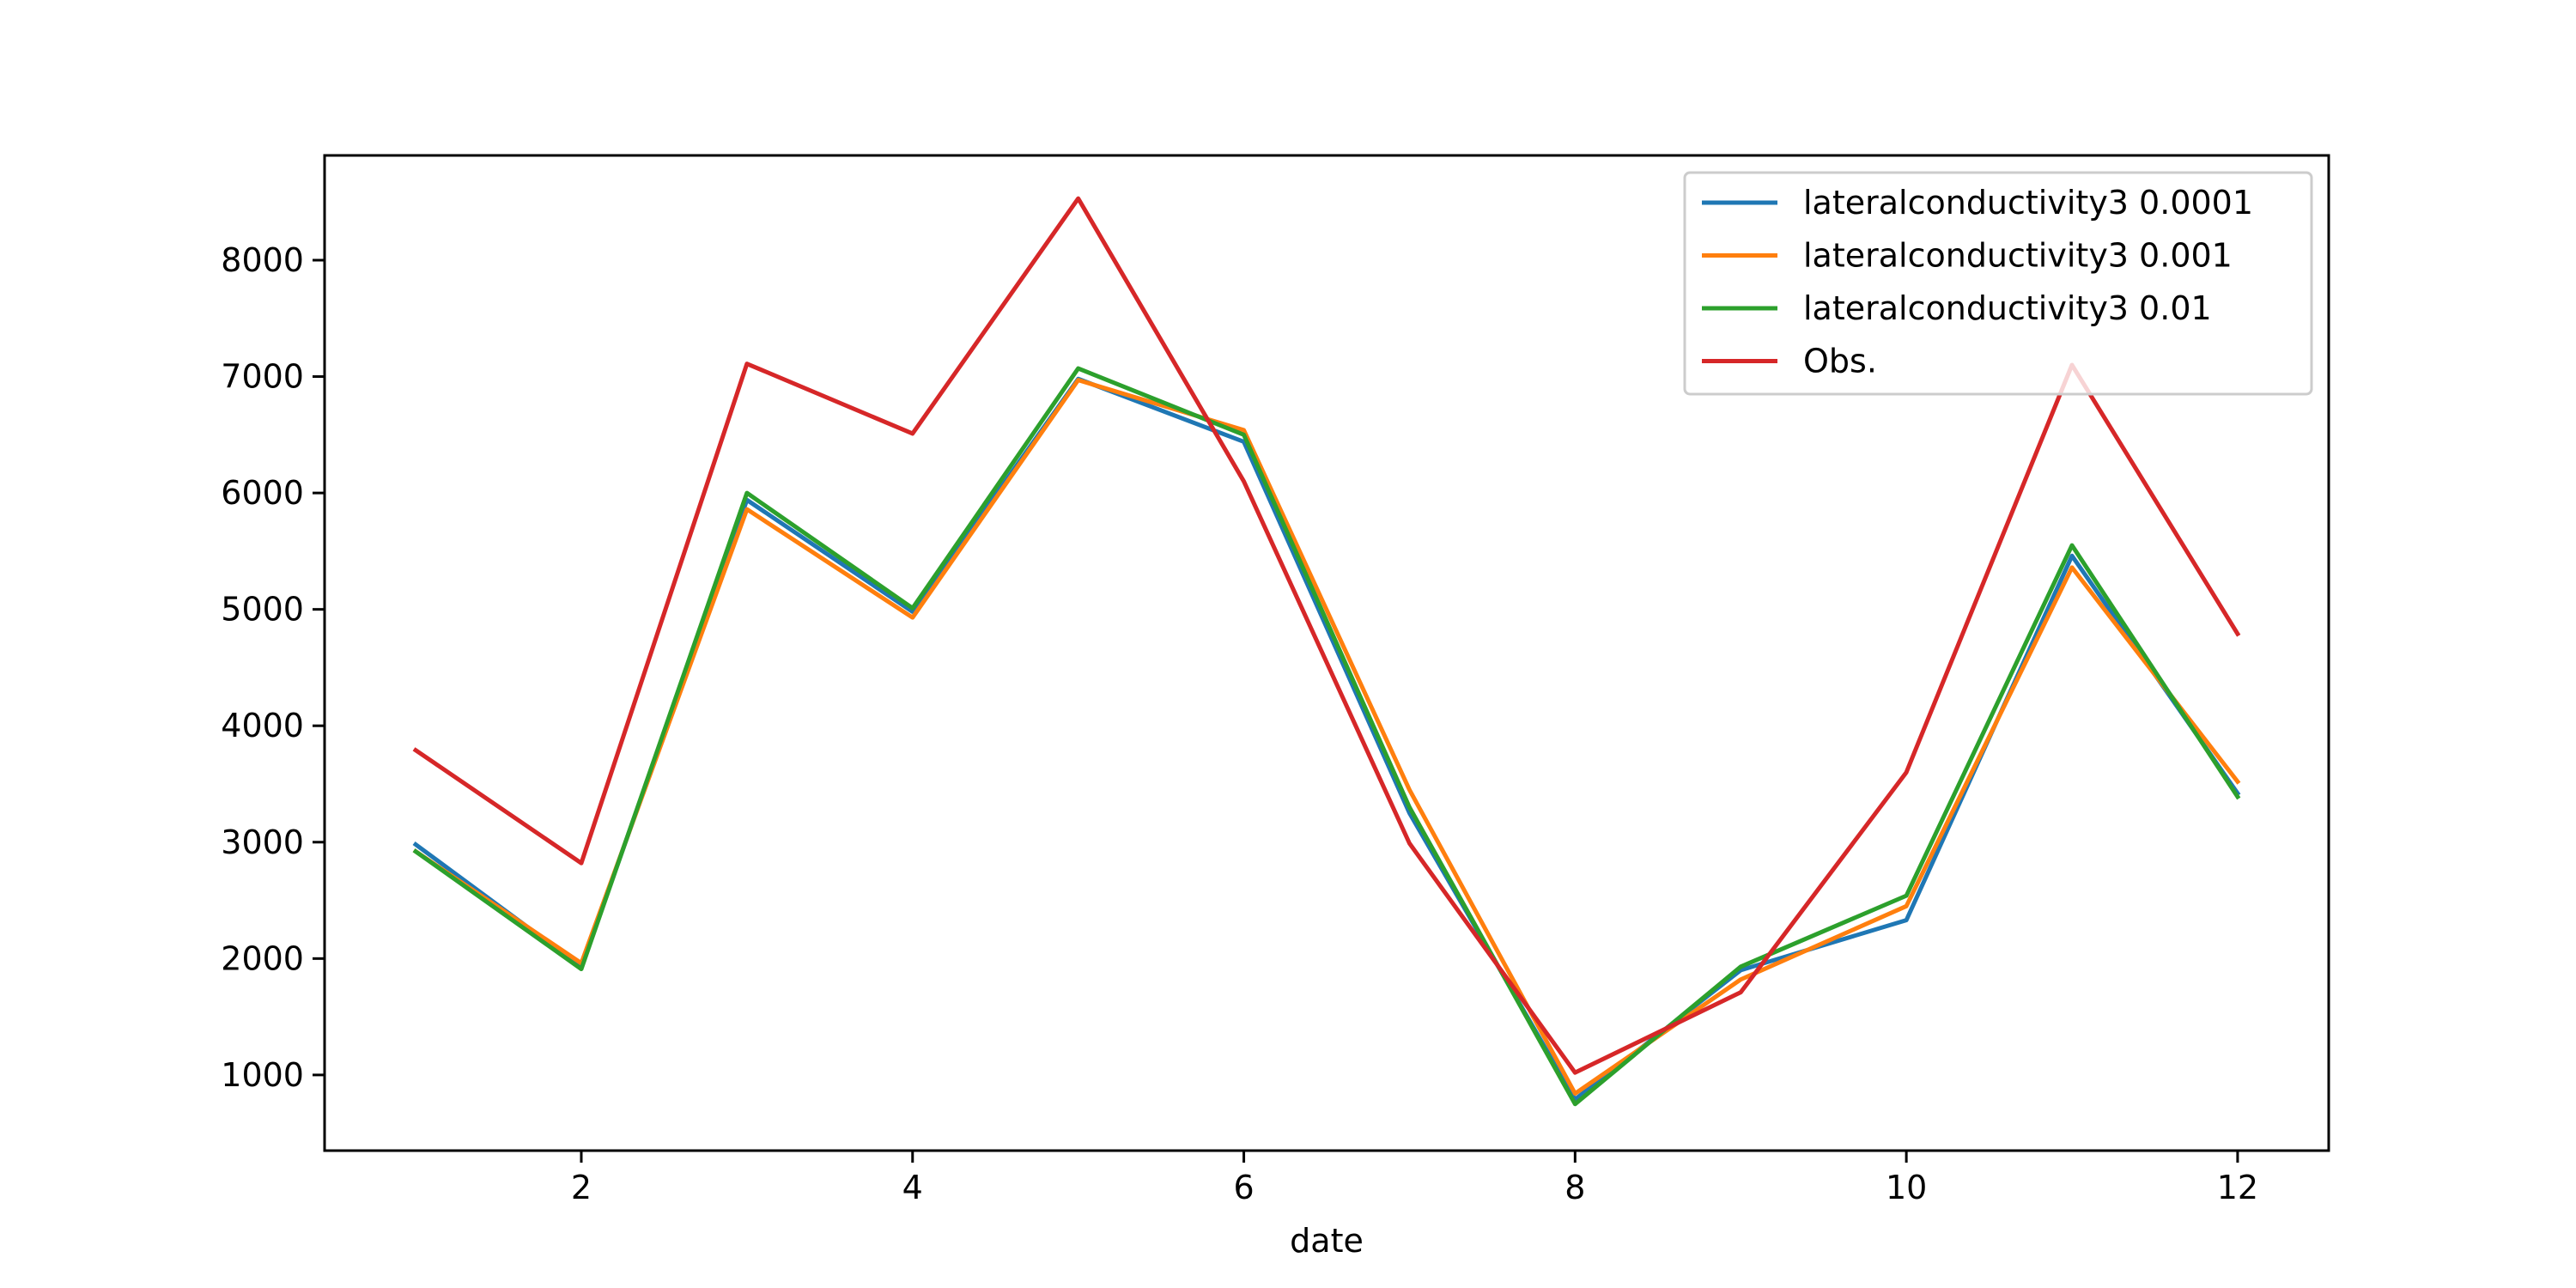 Image resolution: width=2576 pixels, height=1288 pixels. I want to click on legend-label-0: lateralconductivity3 0.0001, so click(2028, 203).